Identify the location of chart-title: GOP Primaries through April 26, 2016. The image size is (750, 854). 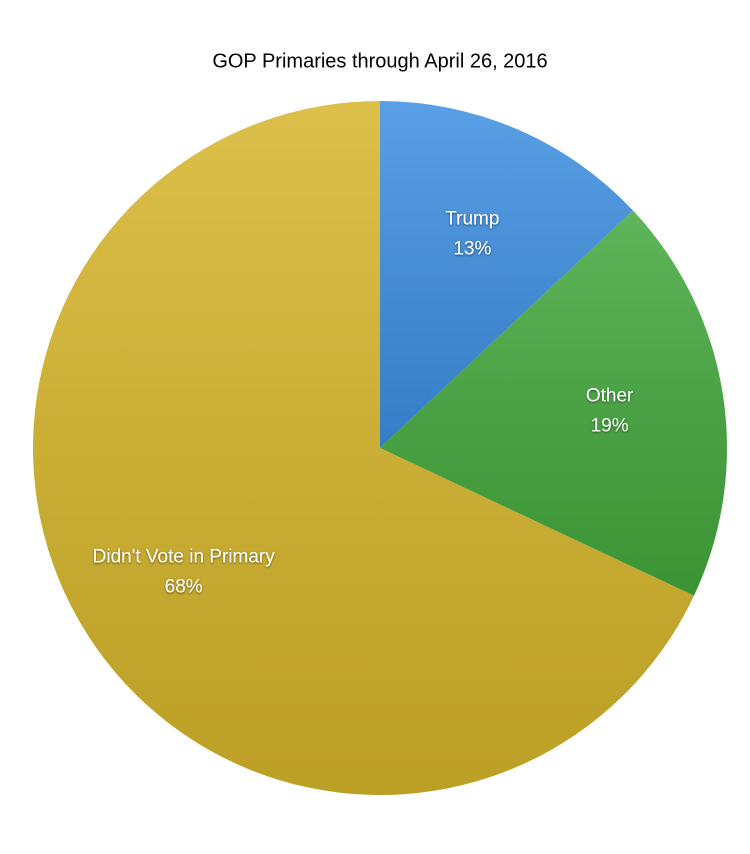
(379, 61).